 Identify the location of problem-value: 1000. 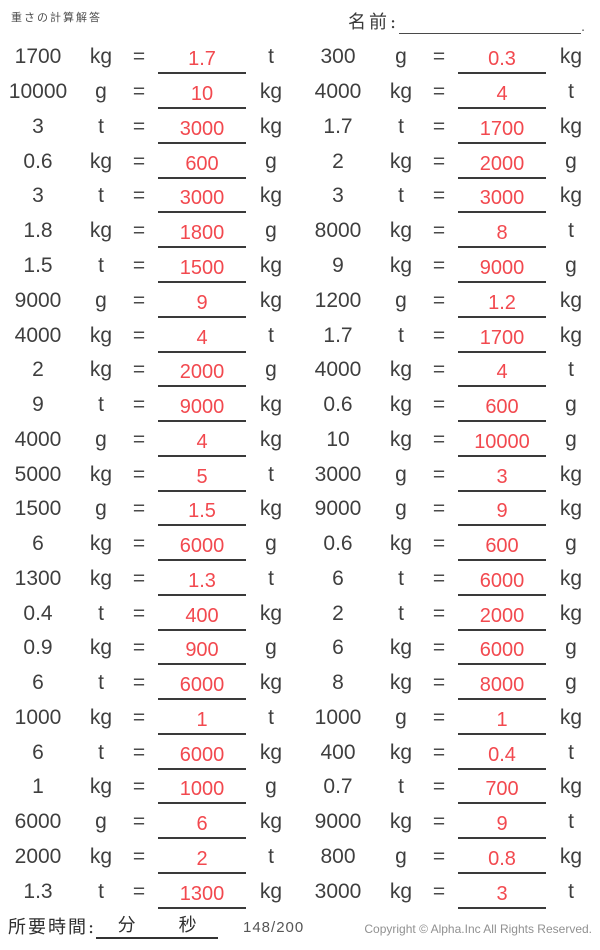
(38, 717).